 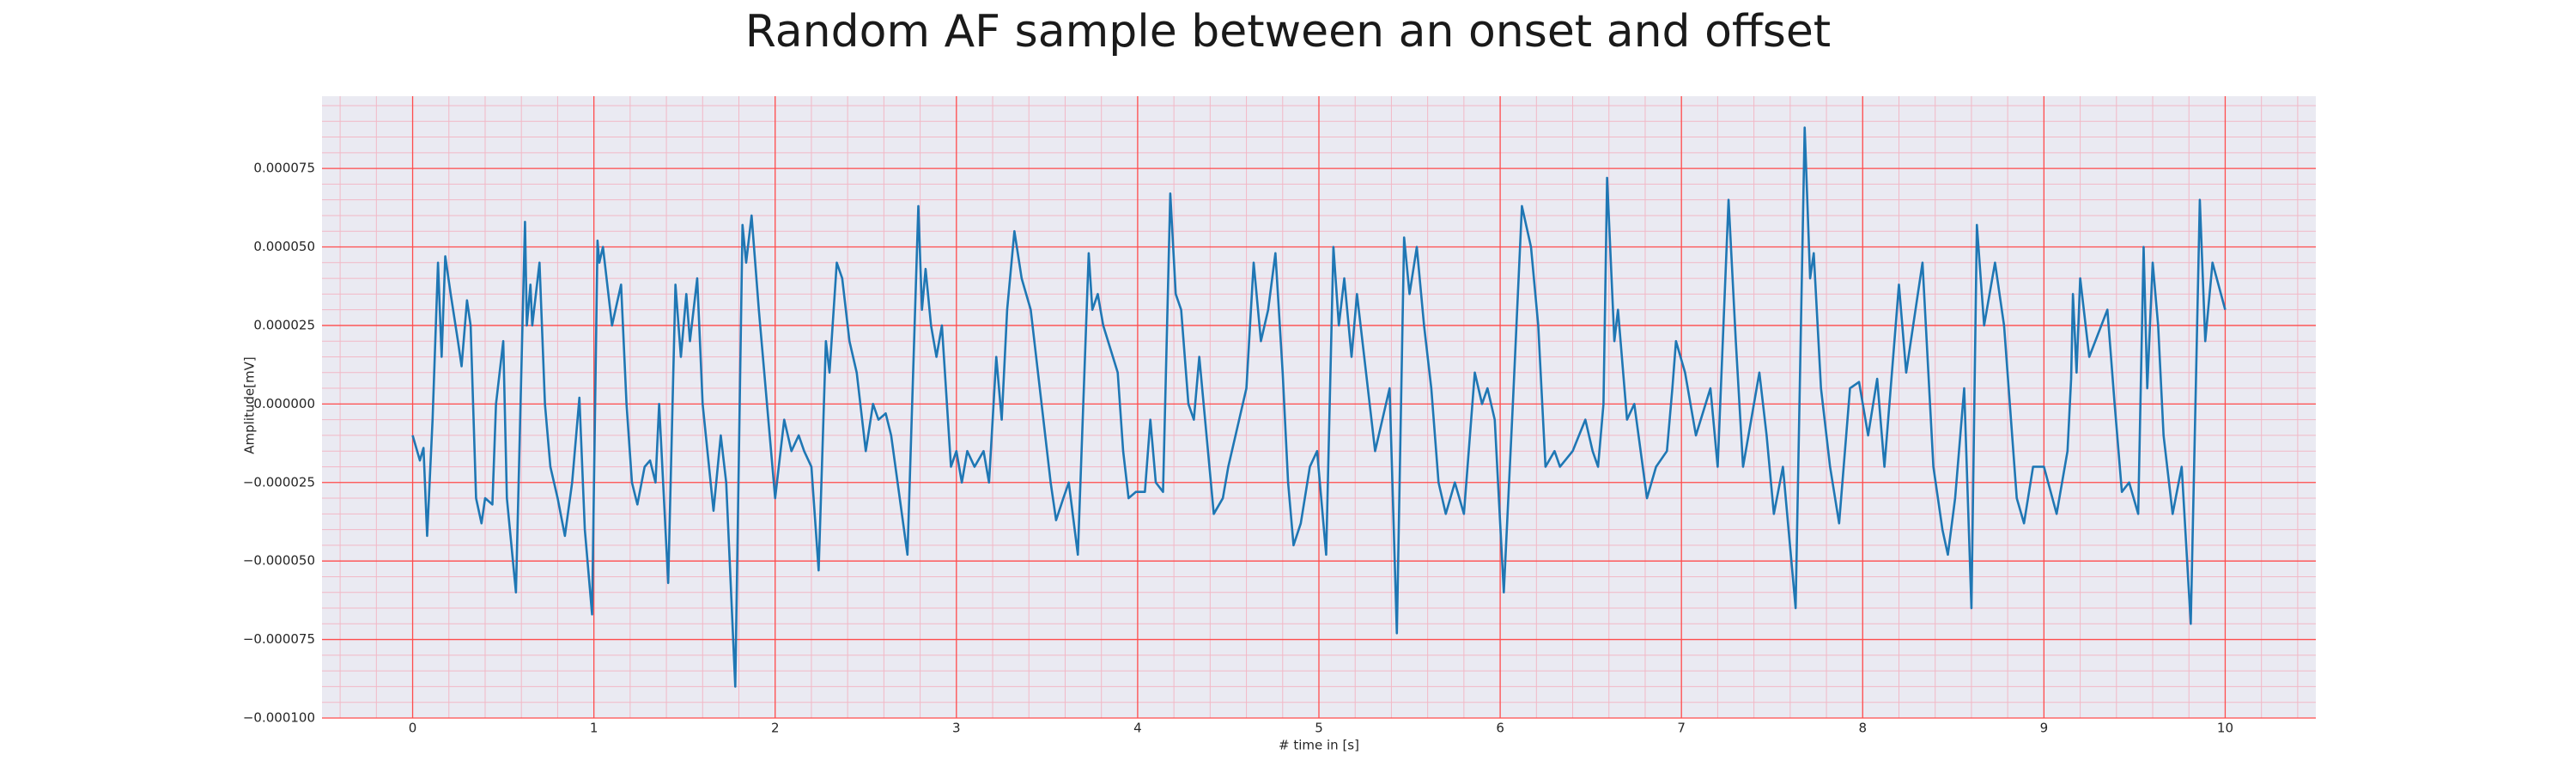 I want to click on y-axis-label: Amplitude[mV], so click(x=250, y=404).